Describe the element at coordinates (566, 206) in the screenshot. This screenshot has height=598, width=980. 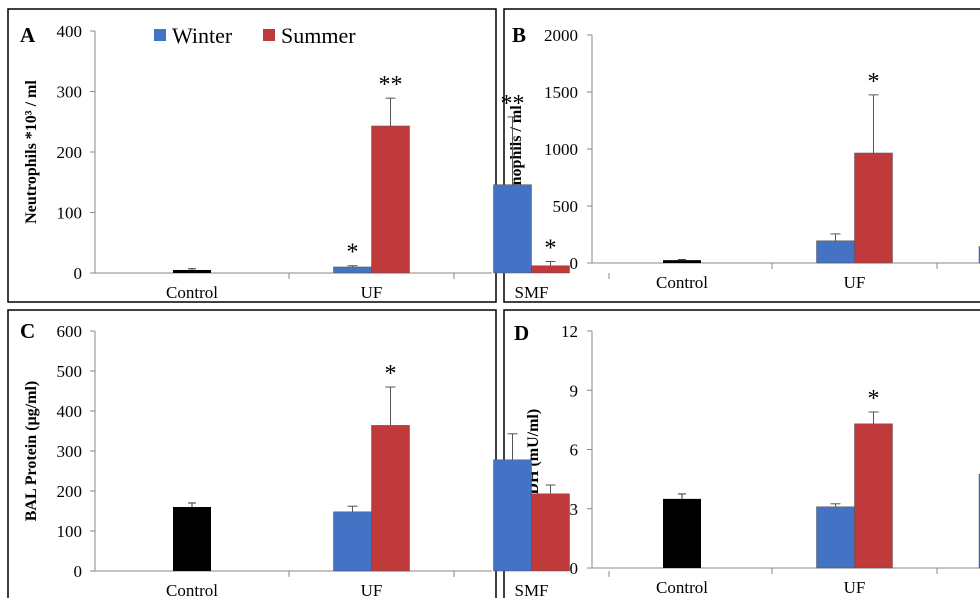
I see `panel-b-y-tick-label: 500` at that location.